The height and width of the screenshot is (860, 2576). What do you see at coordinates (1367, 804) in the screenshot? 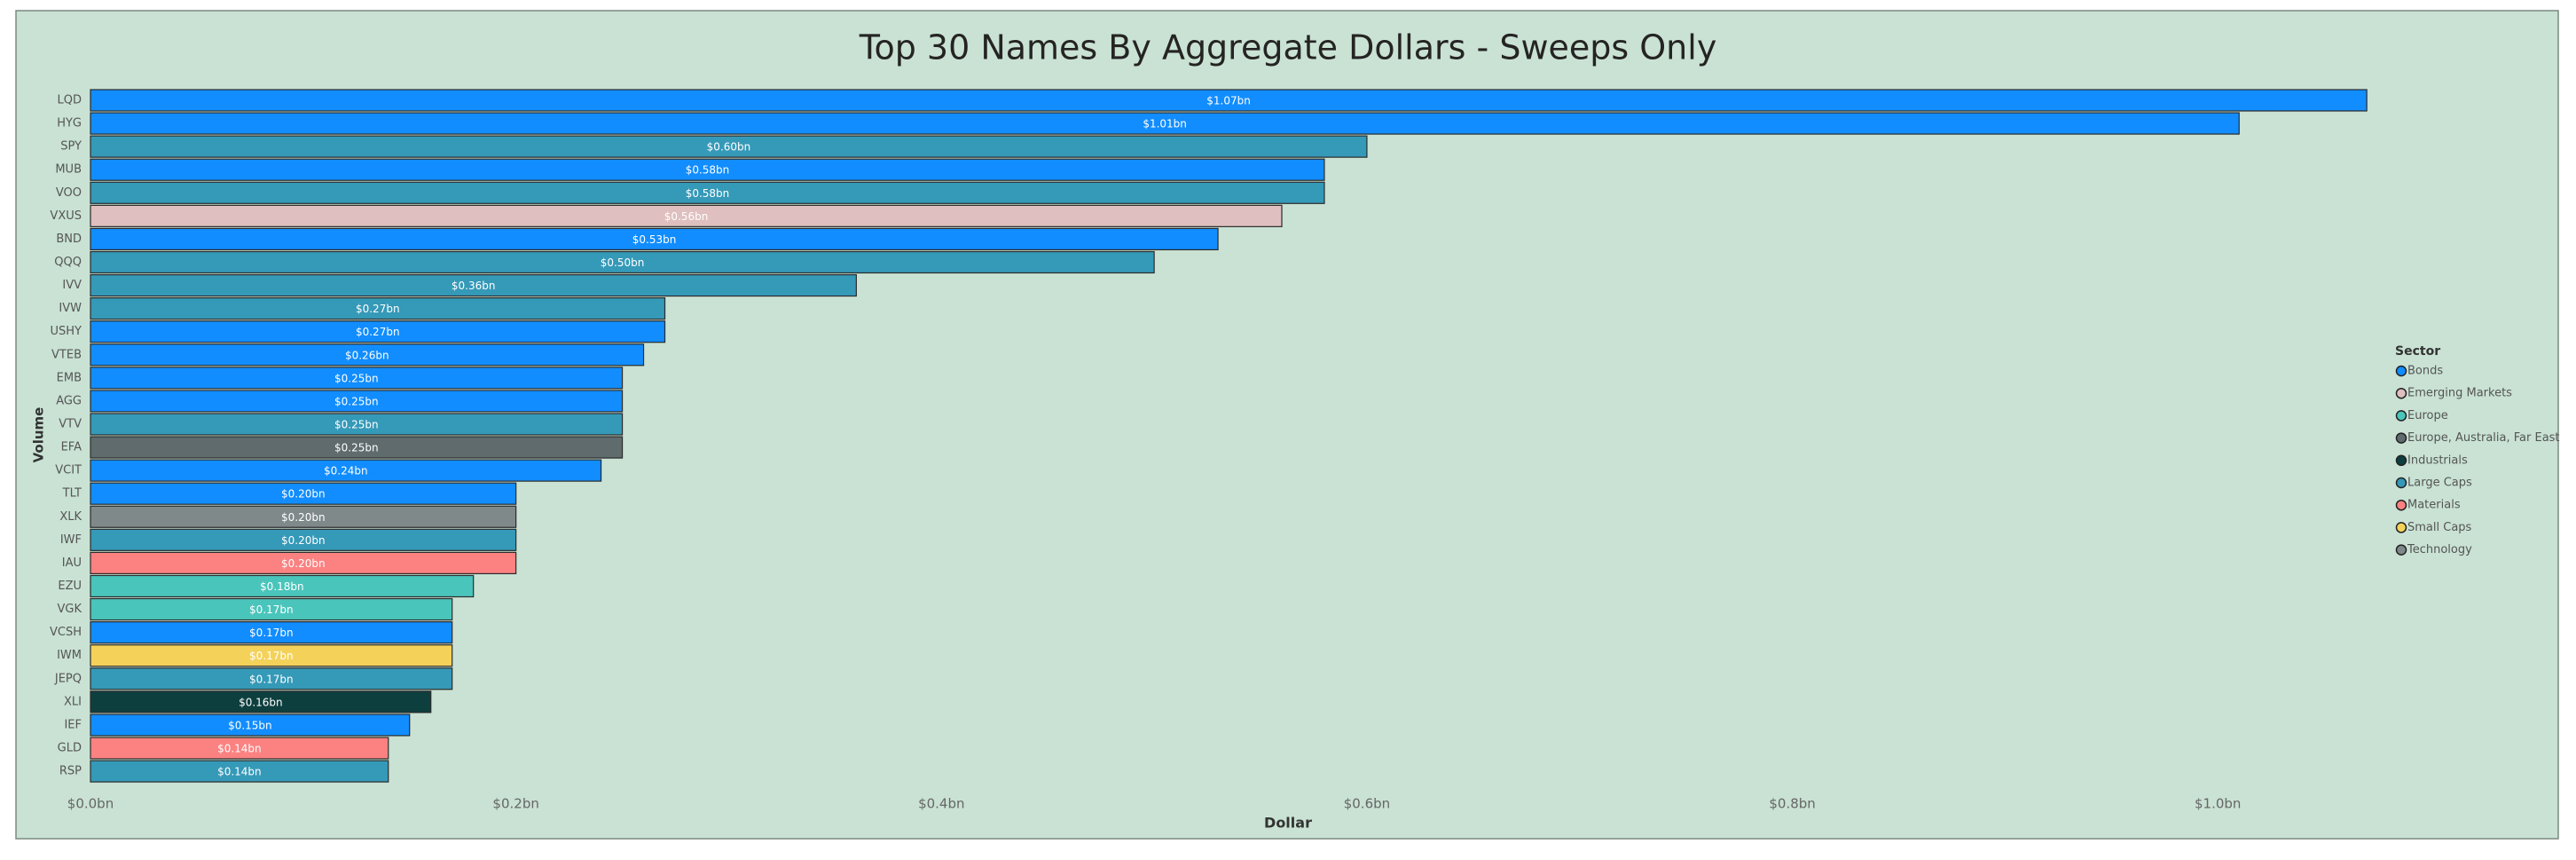
I see `x-tick-label: $0.6bn` at bounding box center [1367, 804].